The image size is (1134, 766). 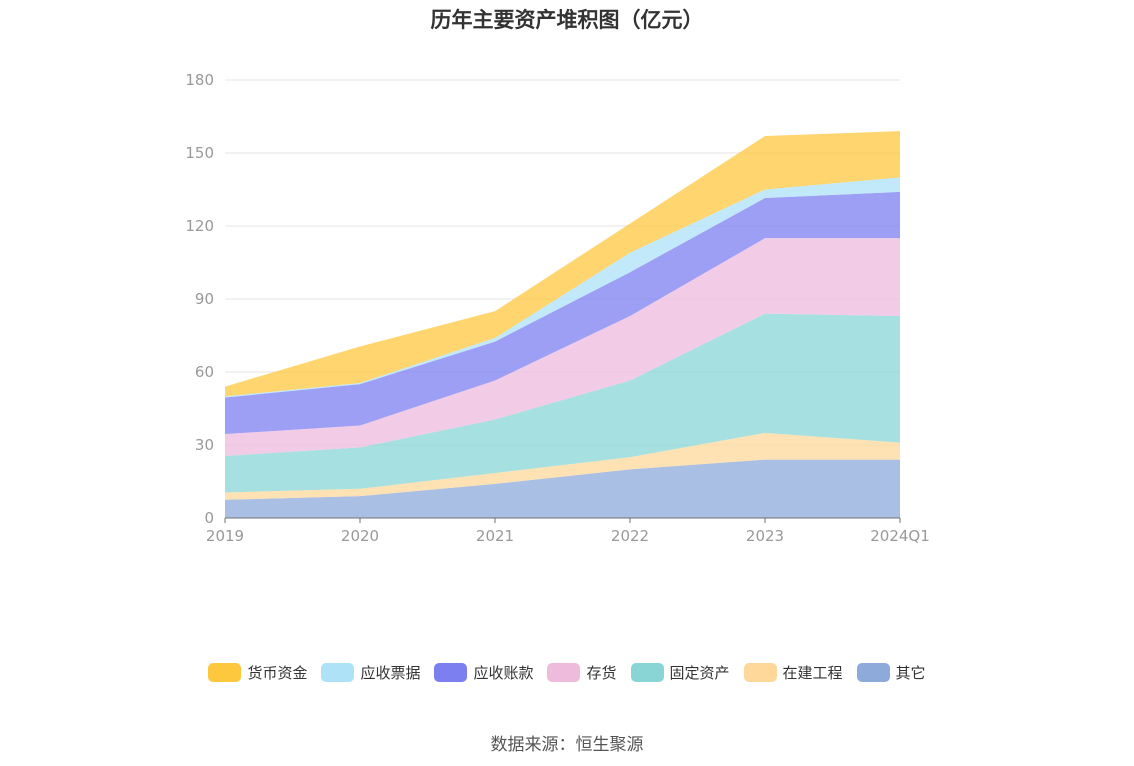 What do you see at coordinates (891, 672) in the screenshot?
I see `legend-item: 其它` at bounding box center [891, 672].